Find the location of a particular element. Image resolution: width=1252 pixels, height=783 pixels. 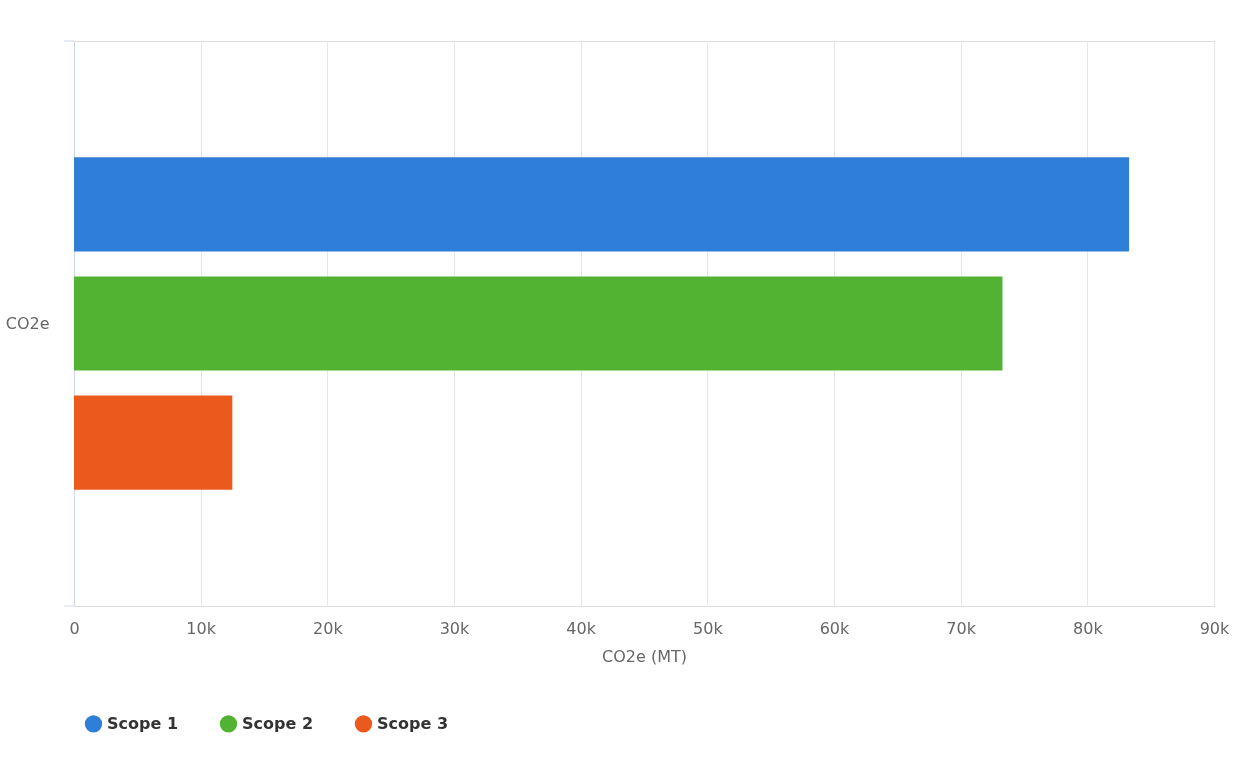

legend-label: Scope 2 is located at coordinates (278, 723).